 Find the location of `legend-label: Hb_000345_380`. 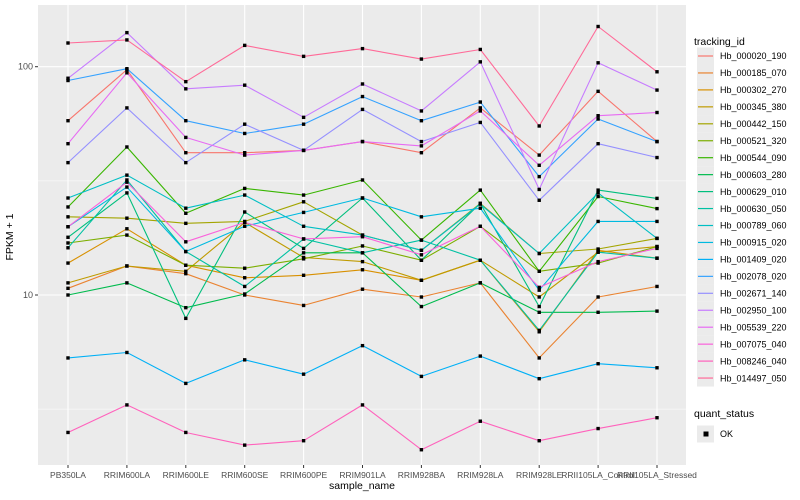

legend-label: Hb_000345_380 is located at coordinates (753, 107).